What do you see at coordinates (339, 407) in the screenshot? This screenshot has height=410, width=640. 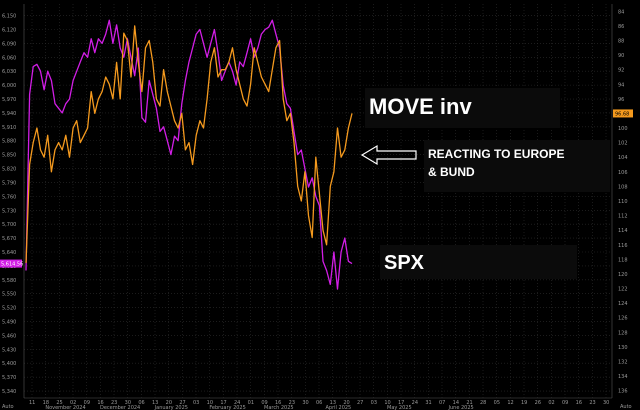 I see `month-label: April 2025` at bounding box center [339, 407].